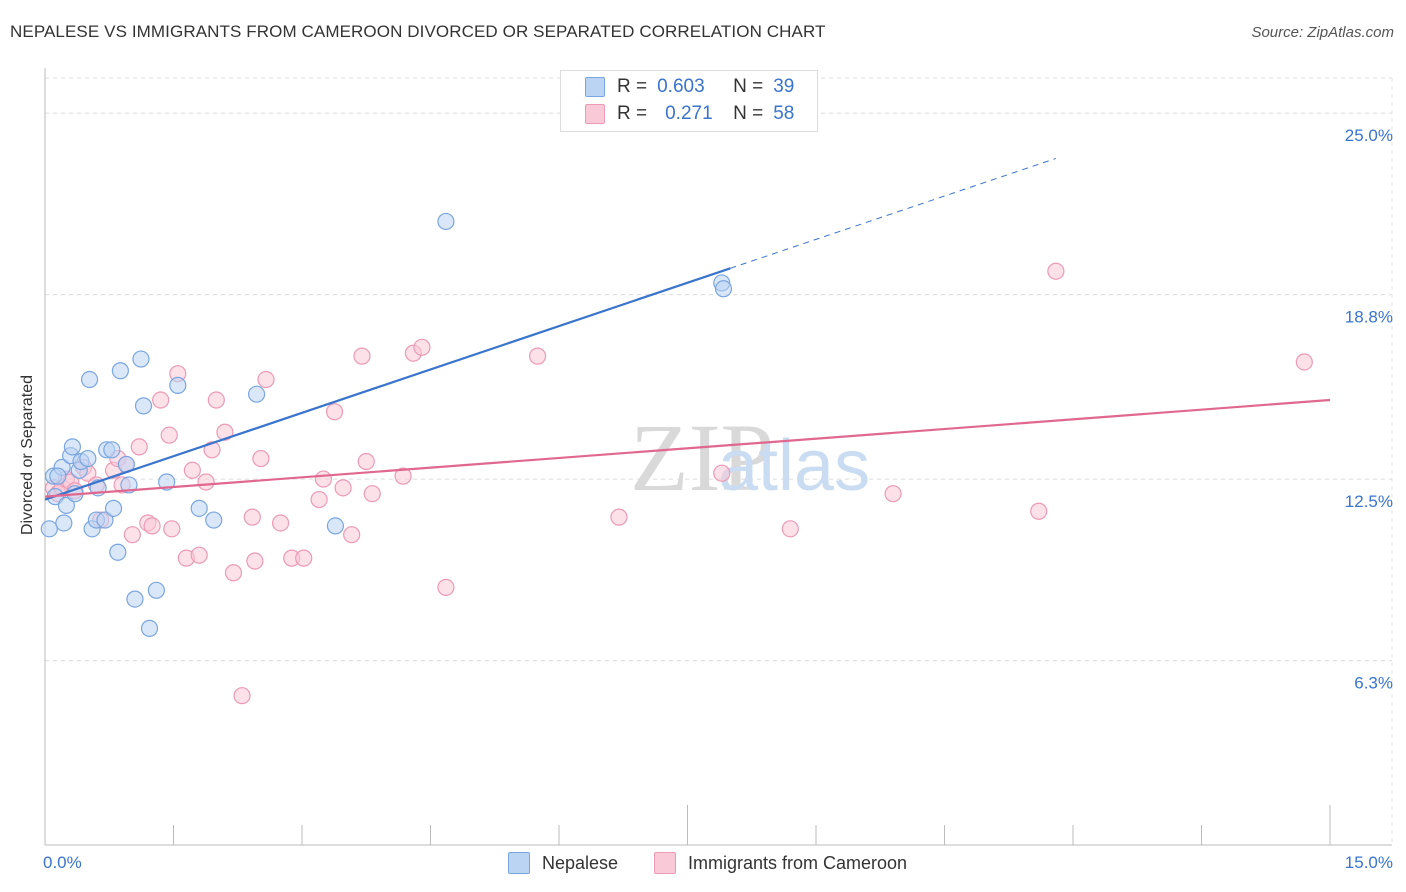 The width and height of the screenshot is (1406, 892). I want to click on legend-label-cameroon: Immigrants from Cameroon, so click(798, 862).